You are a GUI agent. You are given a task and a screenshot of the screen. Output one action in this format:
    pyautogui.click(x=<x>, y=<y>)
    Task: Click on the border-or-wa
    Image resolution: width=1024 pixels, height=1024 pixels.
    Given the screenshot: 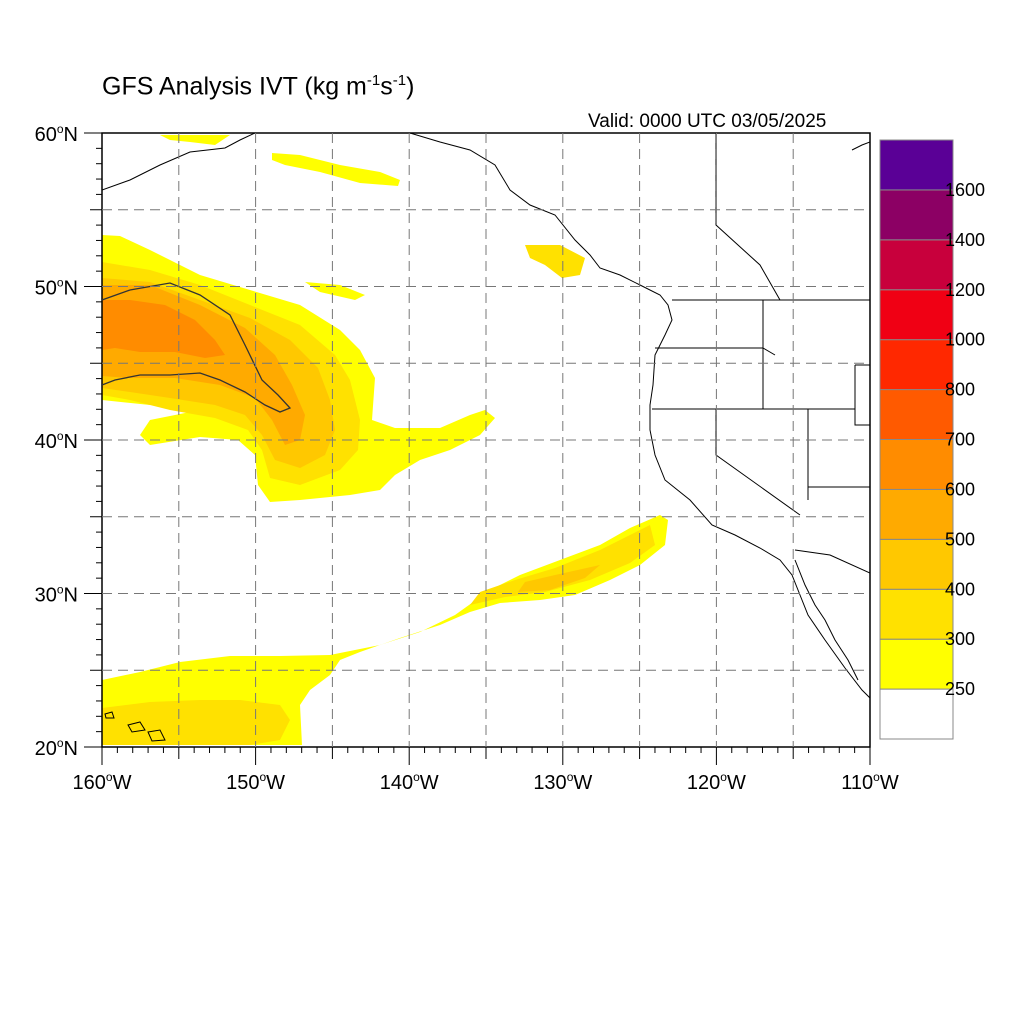 What is the action you would take?
    pyautogui.click(x=715, y=351)
    